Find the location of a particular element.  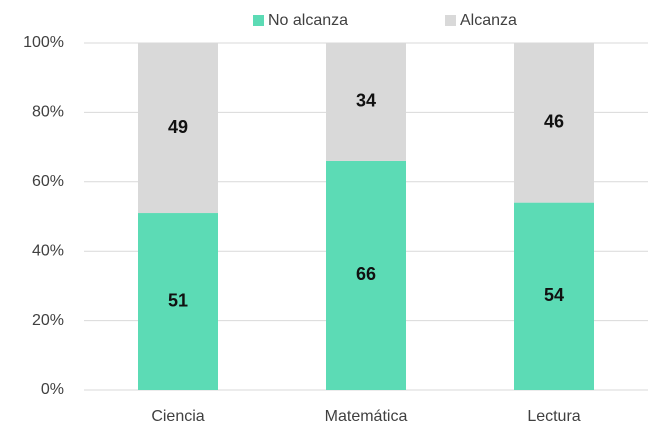

data-label: 51 is located at coordinates (178, 300).